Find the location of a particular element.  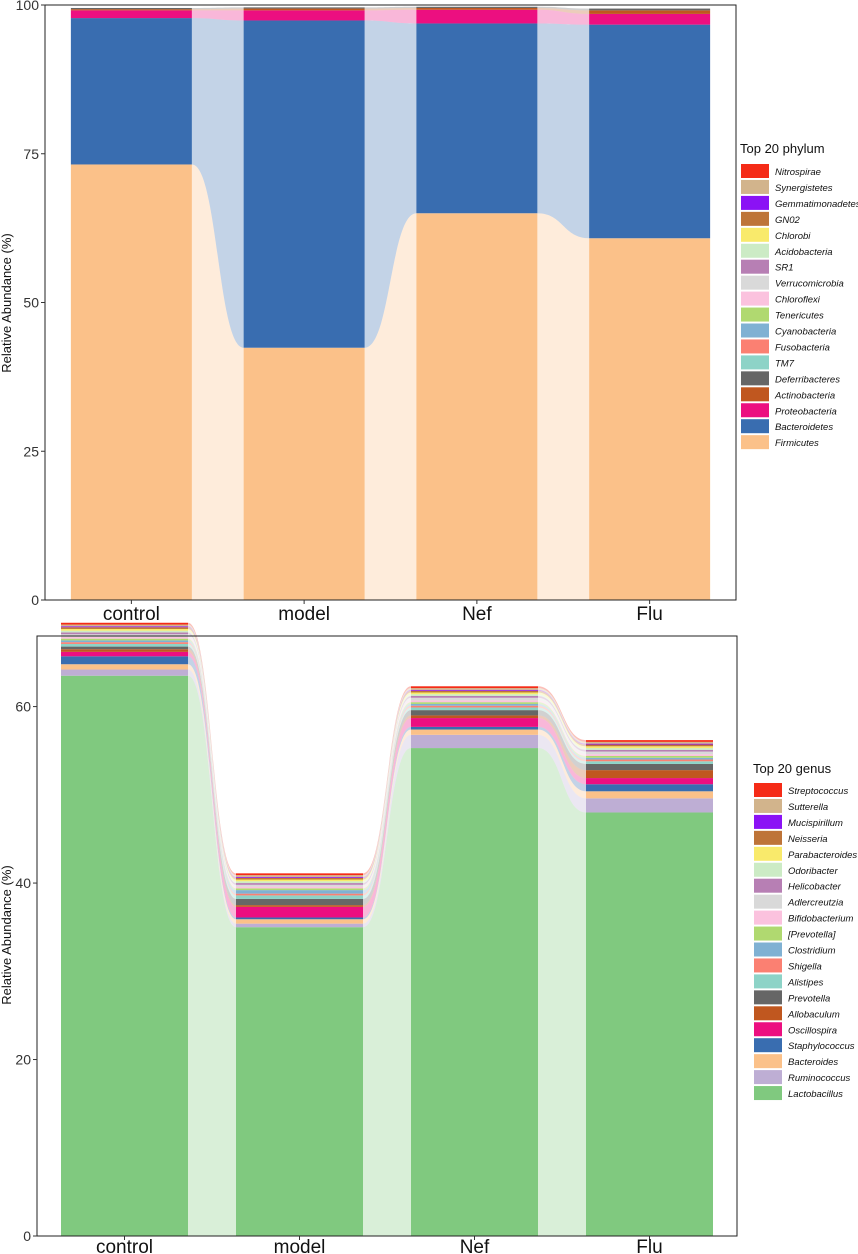

legend-label-chlorobi: Chlorobi is located at coordinates (793, 236).